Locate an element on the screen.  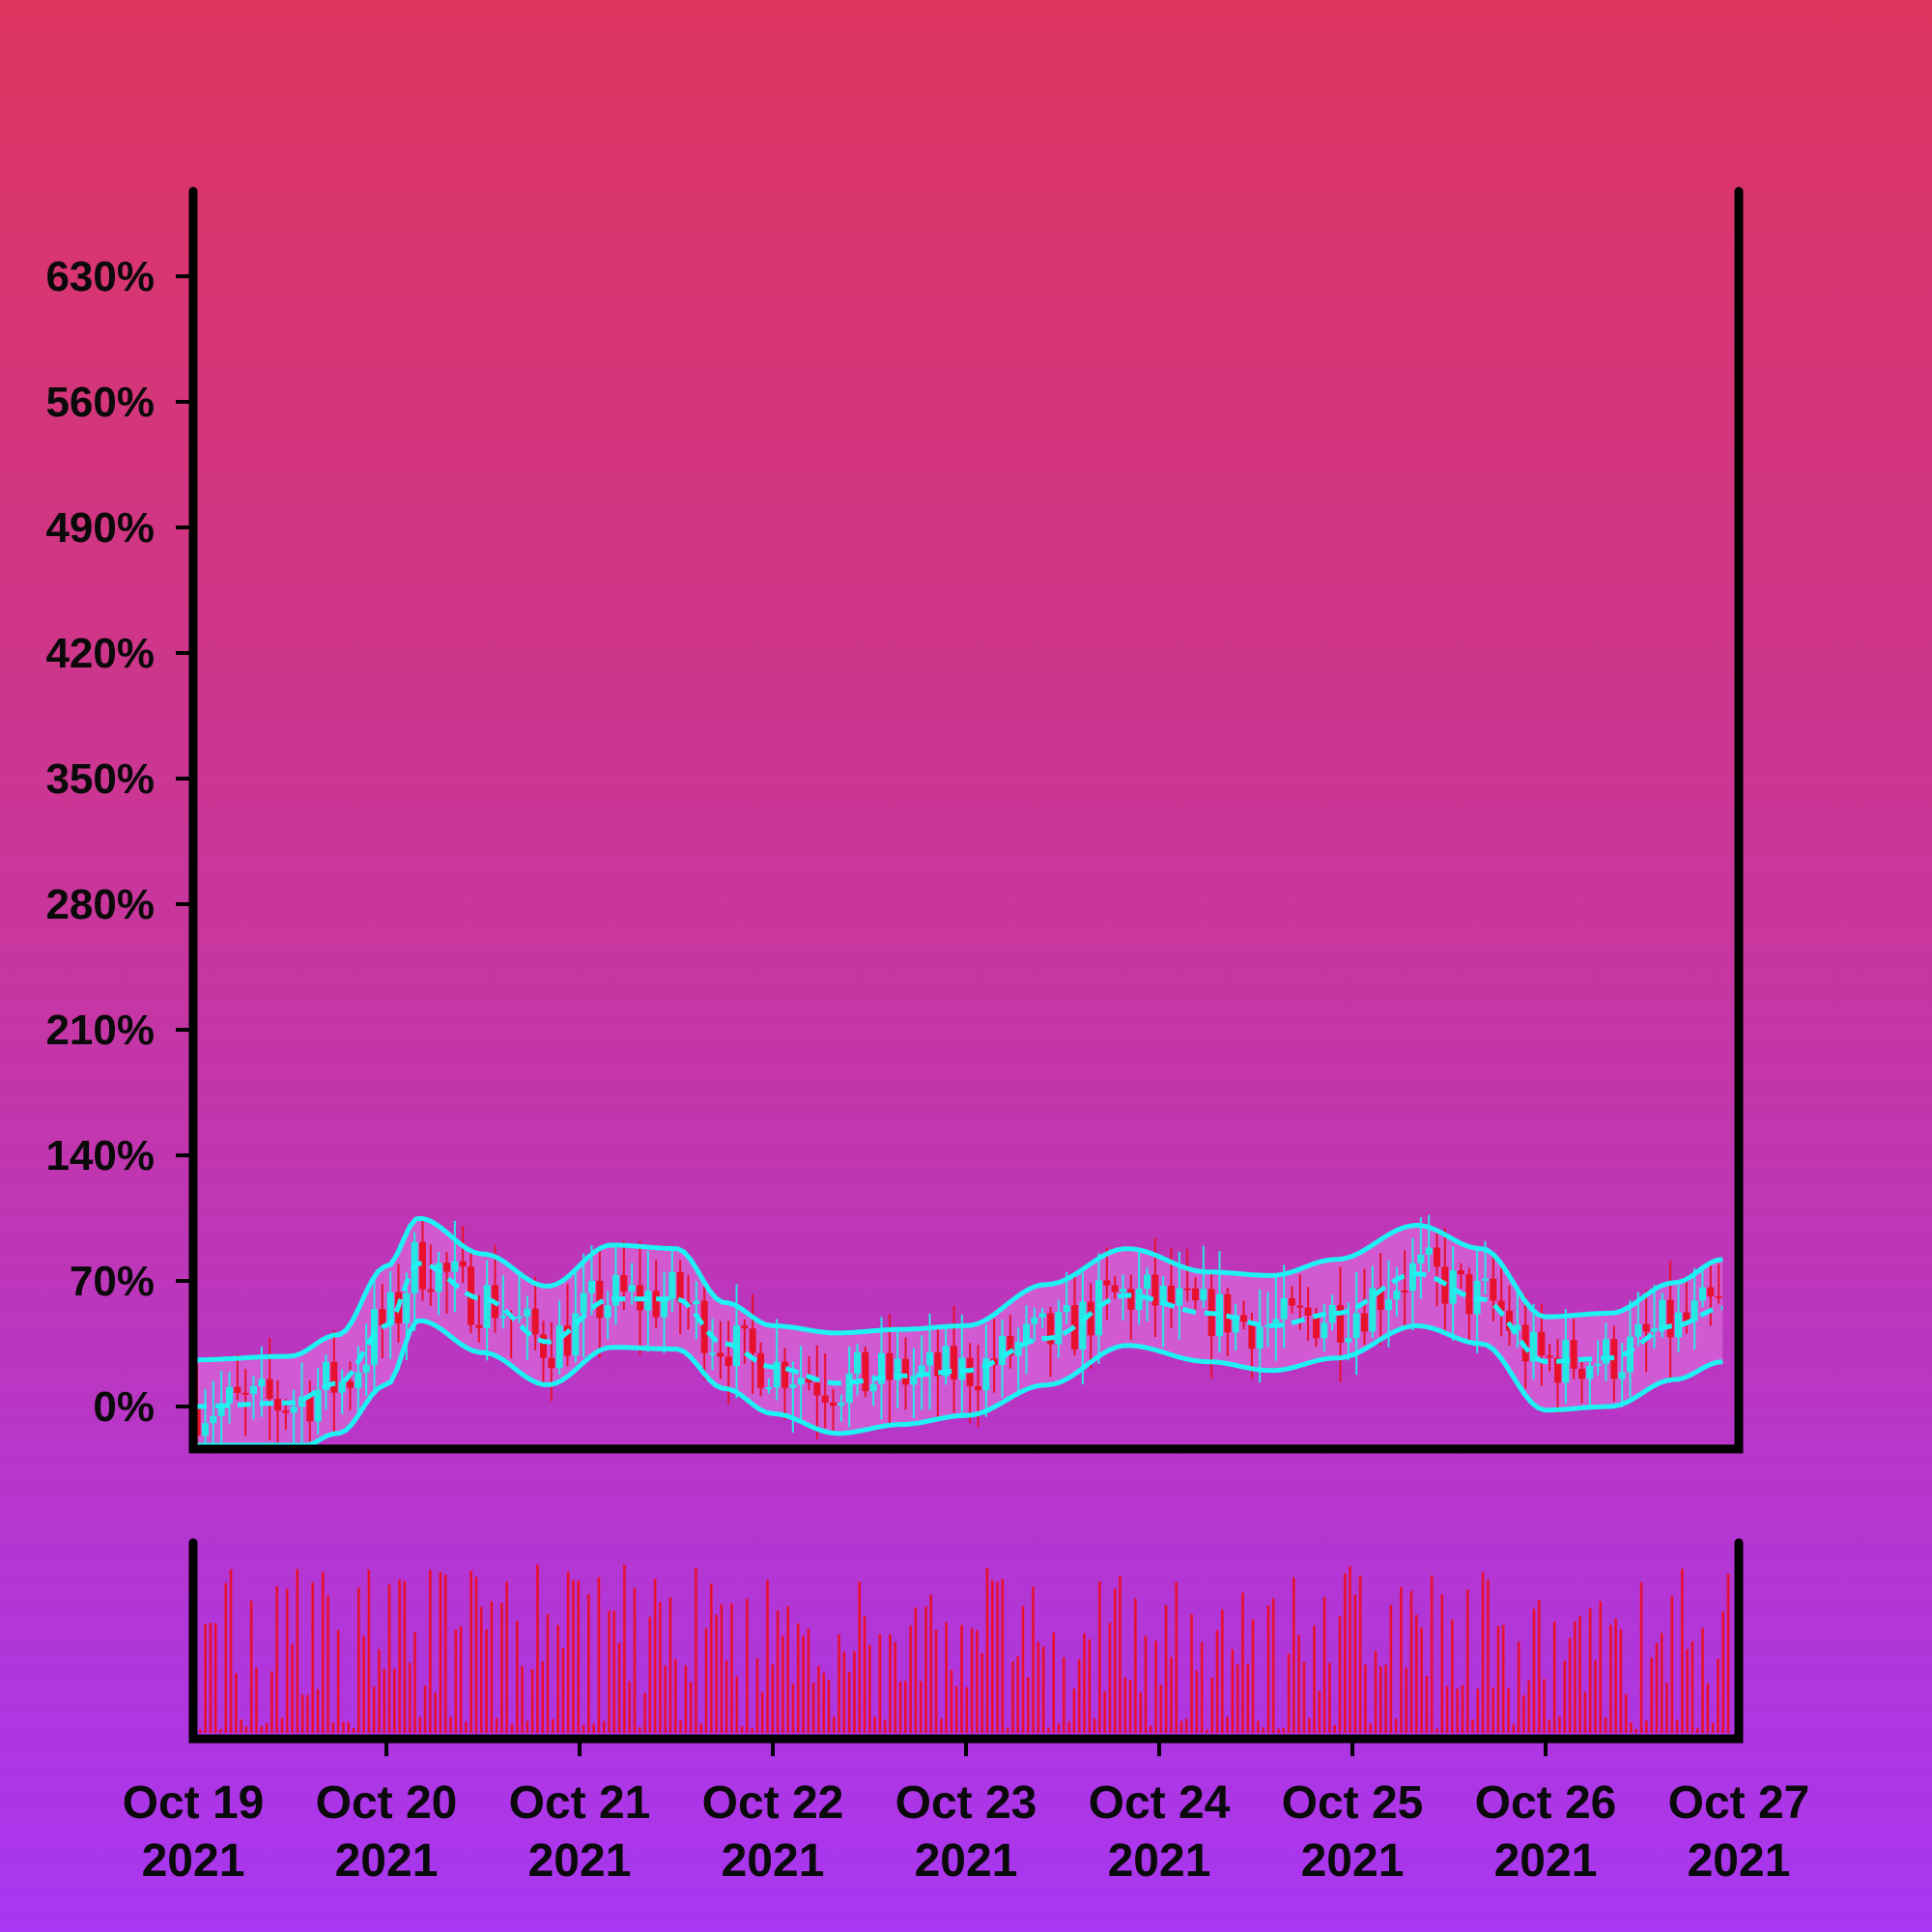
y-tick-label: 630% is located at coordinates (100, 276).